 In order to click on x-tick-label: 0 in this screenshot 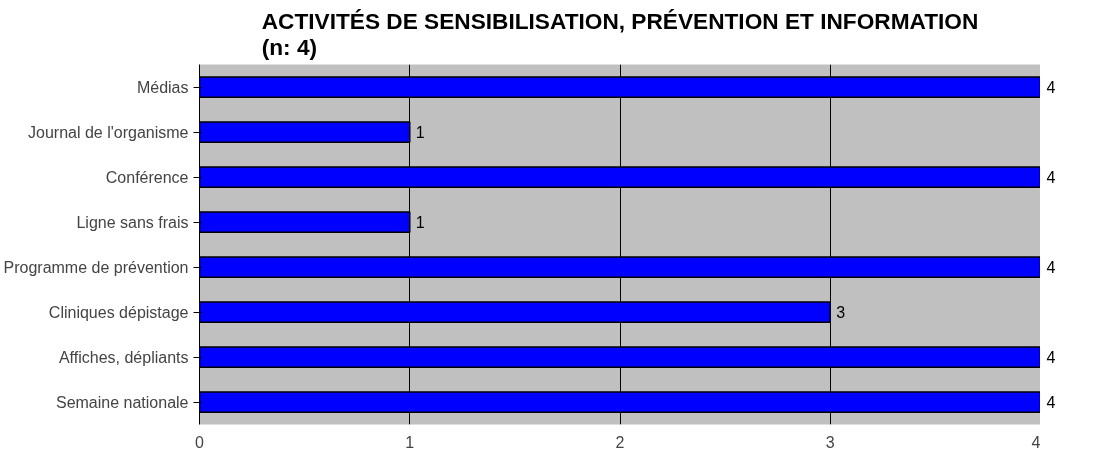, I will do `click(200, 442)`.